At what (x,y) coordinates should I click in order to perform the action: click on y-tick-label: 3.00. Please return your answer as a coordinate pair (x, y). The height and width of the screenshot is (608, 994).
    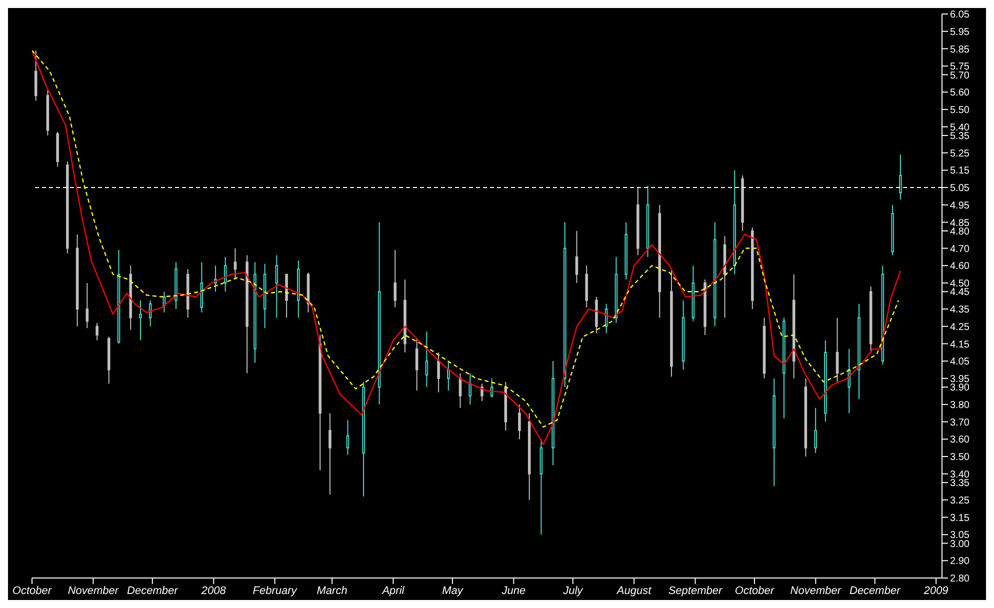
    Looking at the image, I should click on (960, 544).